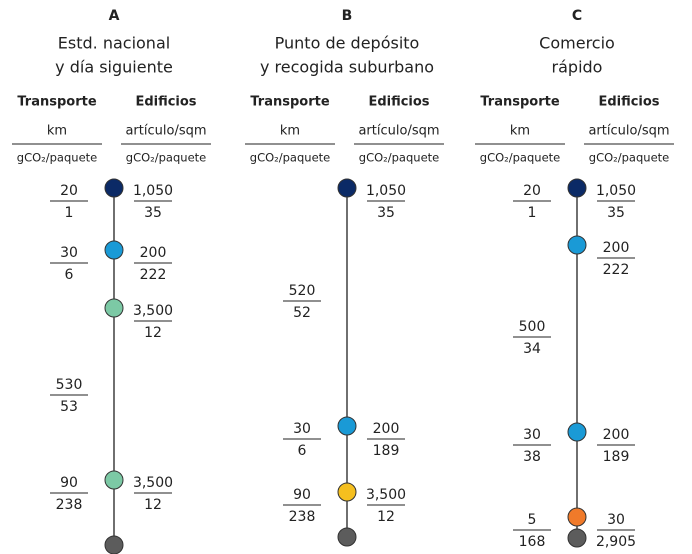 This screenshot has width=692, height=554. I want to click on fraction-den: 53, so click(69, 407).